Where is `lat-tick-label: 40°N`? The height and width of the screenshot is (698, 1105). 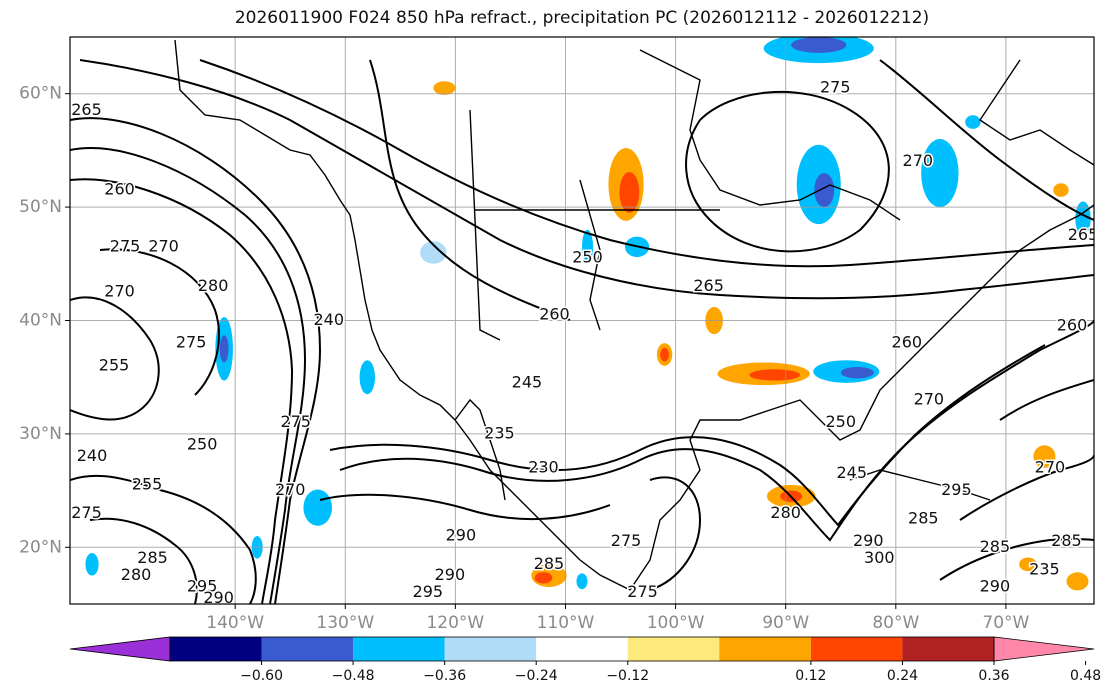
lat-tick-label: 40°N is located at coordinates (40, 321).